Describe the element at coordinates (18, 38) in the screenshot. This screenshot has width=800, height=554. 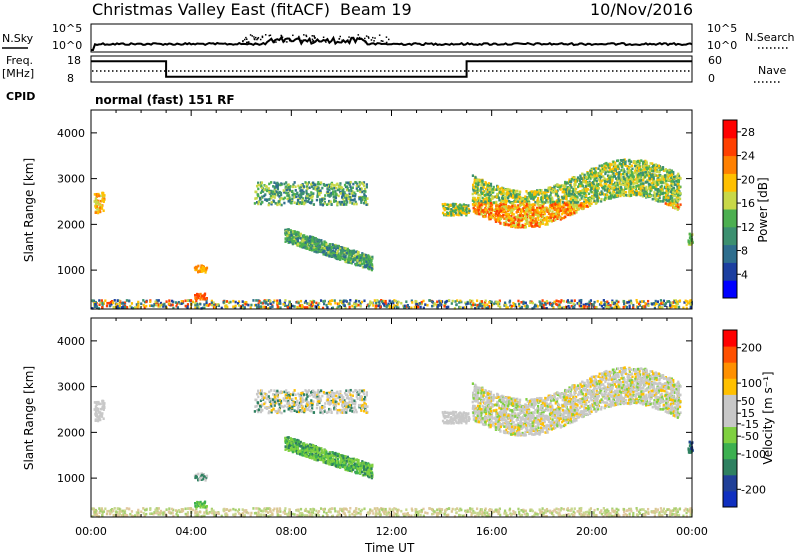
I see `nsky-label: N.Sky` at that location.